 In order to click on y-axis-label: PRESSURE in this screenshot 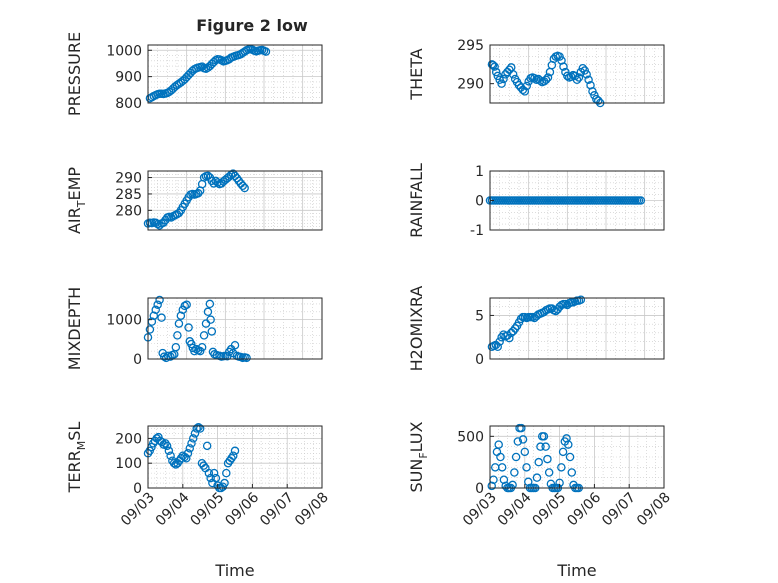, I will do `click(74, 74)`.